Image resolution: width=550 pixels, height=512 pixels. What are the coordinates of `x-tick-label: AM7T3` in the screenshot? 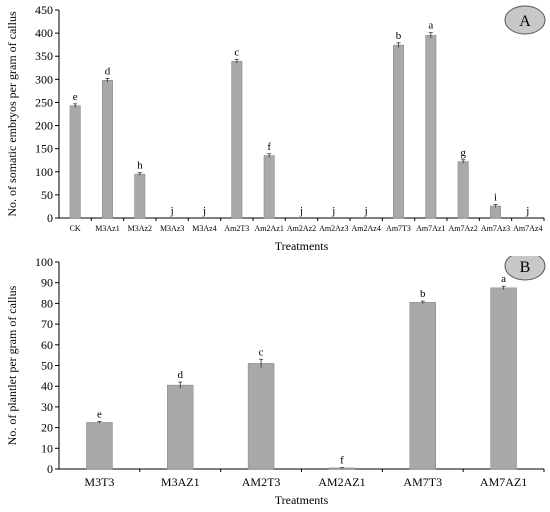 It's located at (422, 482).